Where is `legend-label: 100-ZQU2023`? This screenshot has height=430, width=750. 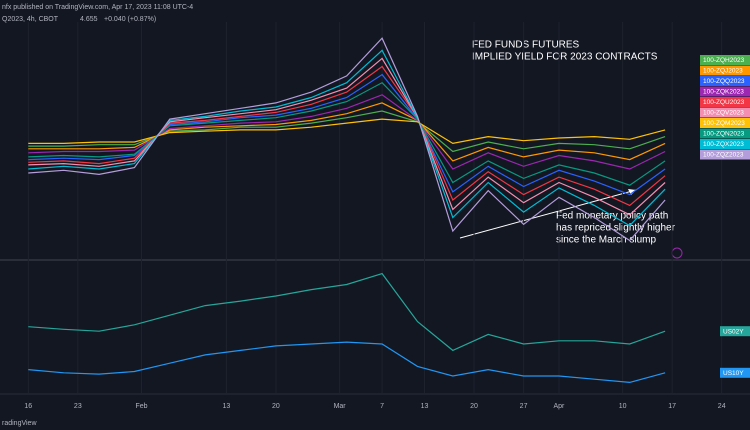
legend-label: 100-ZQU2023 is located at coordinates (724, 102).